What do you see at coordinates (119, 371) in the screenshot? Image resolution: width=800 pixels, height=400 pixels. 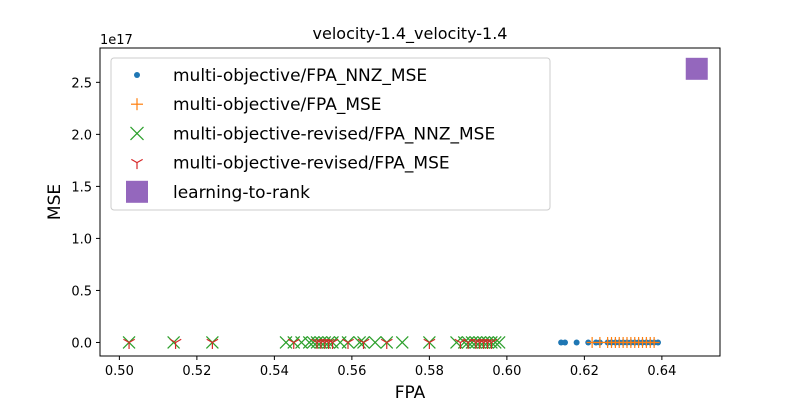 I see `x-tick-label: 0.50` at bounding box center [119, 371].